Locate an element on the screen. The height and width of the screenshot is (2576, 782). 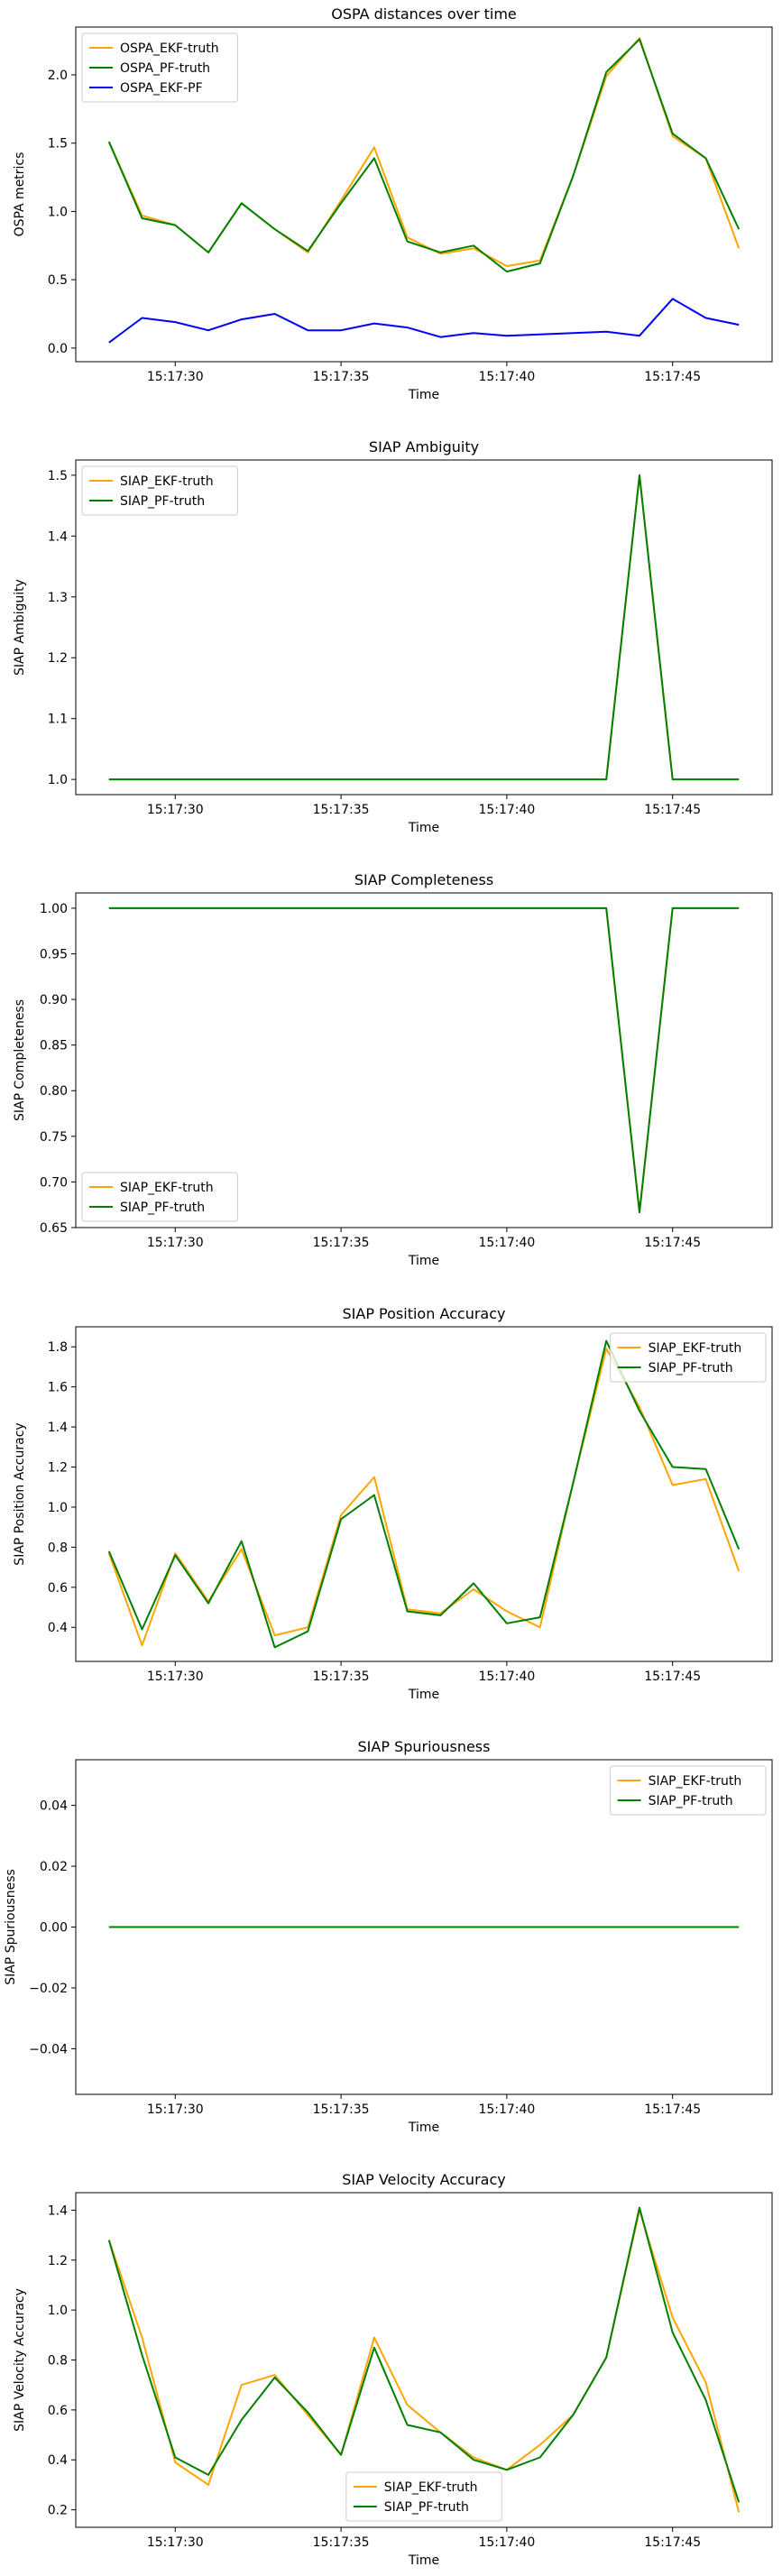
y-tick-label: 1.00 is located at coordinates (54, 909).